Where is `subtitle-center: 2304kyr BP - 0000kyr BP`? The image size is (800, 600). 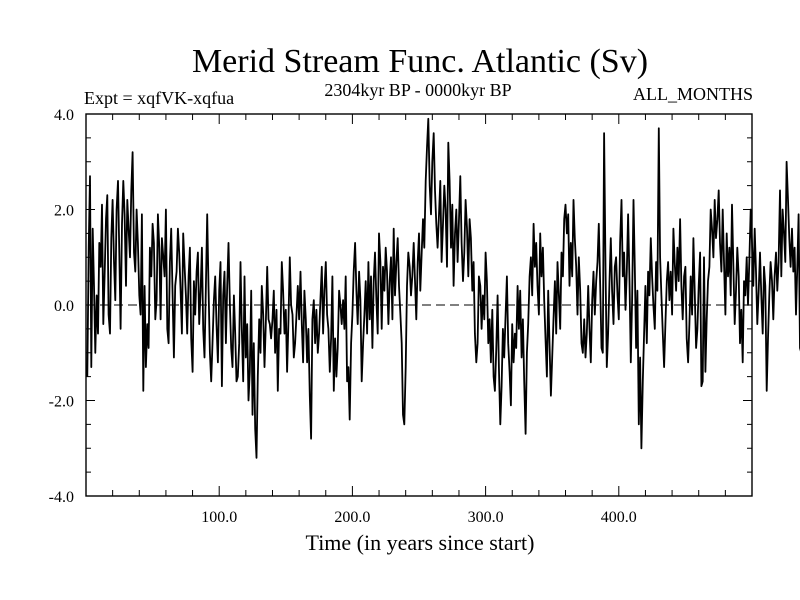 subtitle-center: 2304kyr BP - 0000kyr BP is located at coordinates (417, 90).